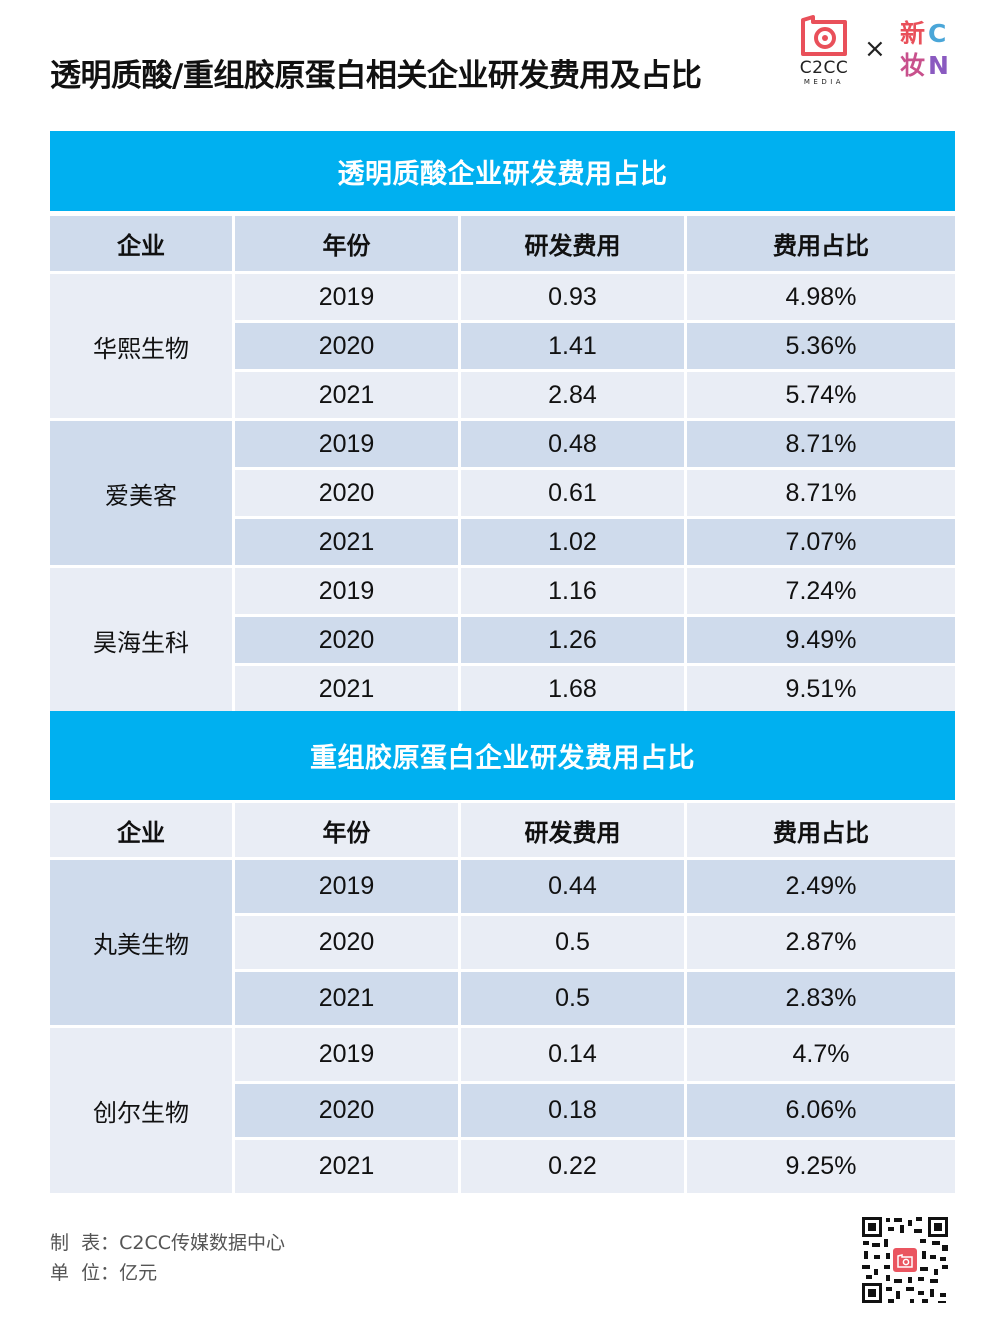 This screenshot has width=1000, height=1333. I want to click on table-row: 2019 0.48 8.71%, so click(595, 444).